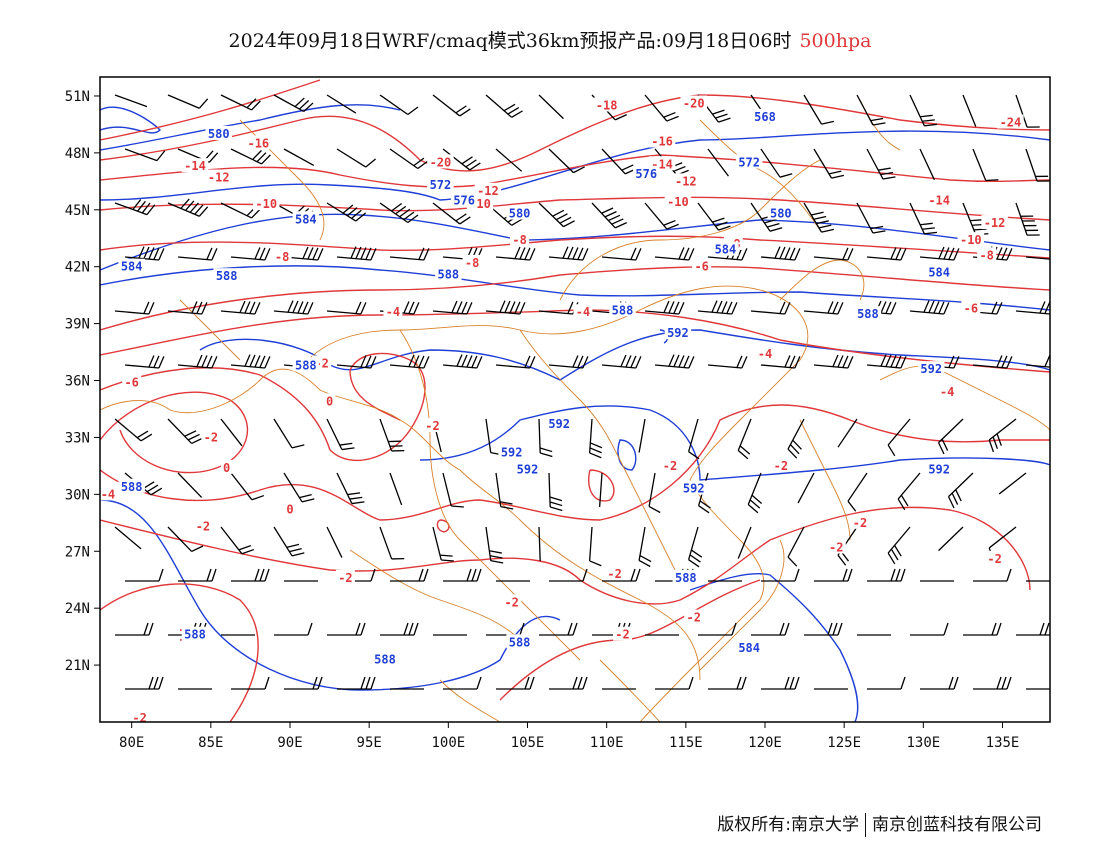 Image resolution: width=1100 pixels, height=850 pixels. Describe the element at coordinates (77, 609) in the screenshot. I see `lat-label: 24N` at that location.